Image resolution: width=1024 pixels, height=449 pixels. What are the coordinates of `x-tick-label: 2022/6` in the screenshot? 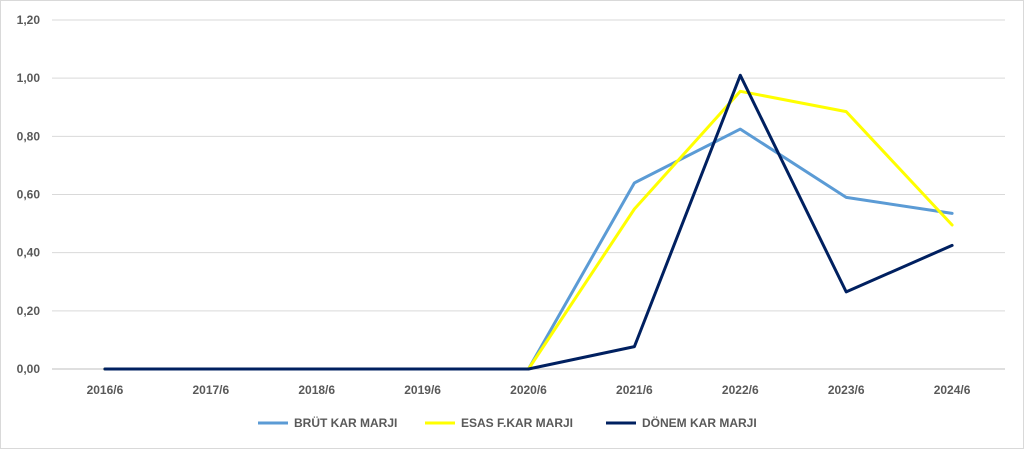 It's located at (740, 390).